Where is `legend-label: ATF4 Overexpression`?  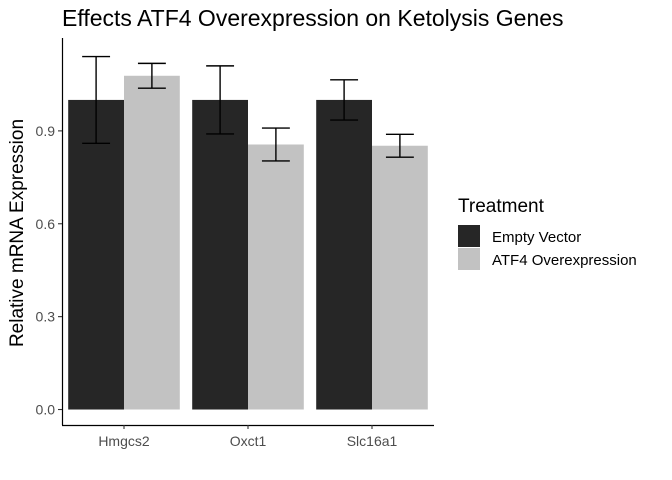 legend-label: ATF4 Overexpression is located at coordinates (564, 260).